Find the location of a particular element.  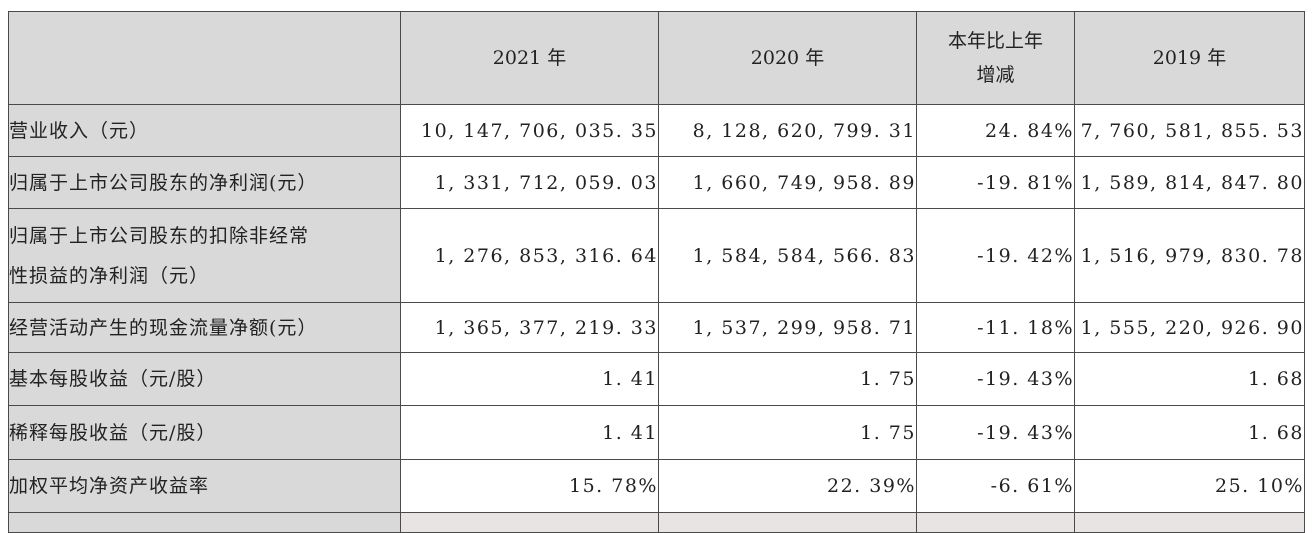

cell-2021: 1, 276, 853, 316. 64 is located at coordinates (529, 255).